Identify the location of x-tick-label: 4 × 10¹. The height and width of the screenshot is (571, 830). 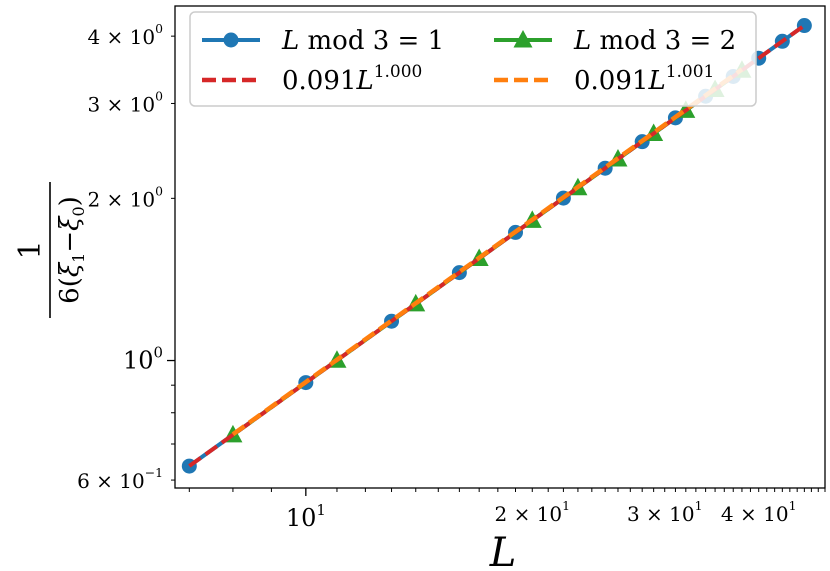
(759, 512).